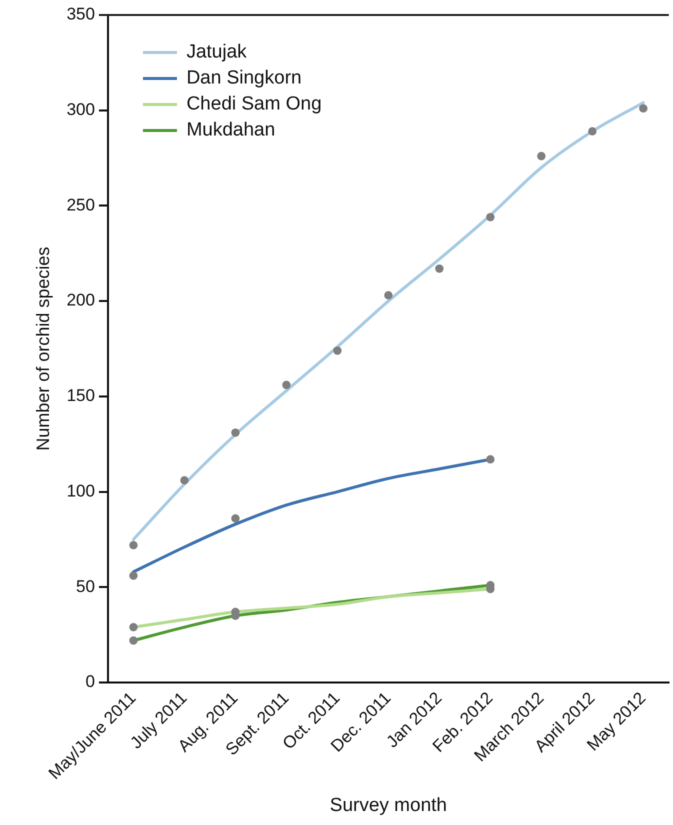 Image resolution: width=673 pixels, height=825 pixels. What do you see at coordinates (90, 682) in the screenshot?
I see `y-tick-label: 0` at bounding box center [90, 682].